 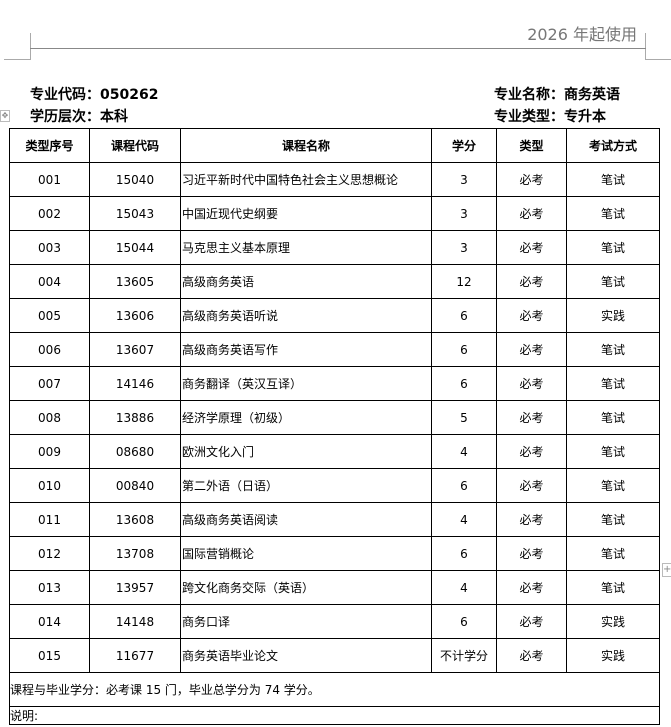 What do you see at coordinates (114, 117) in the screenshot?
I see `level-value: 本科` at bounding box center [114, 117].